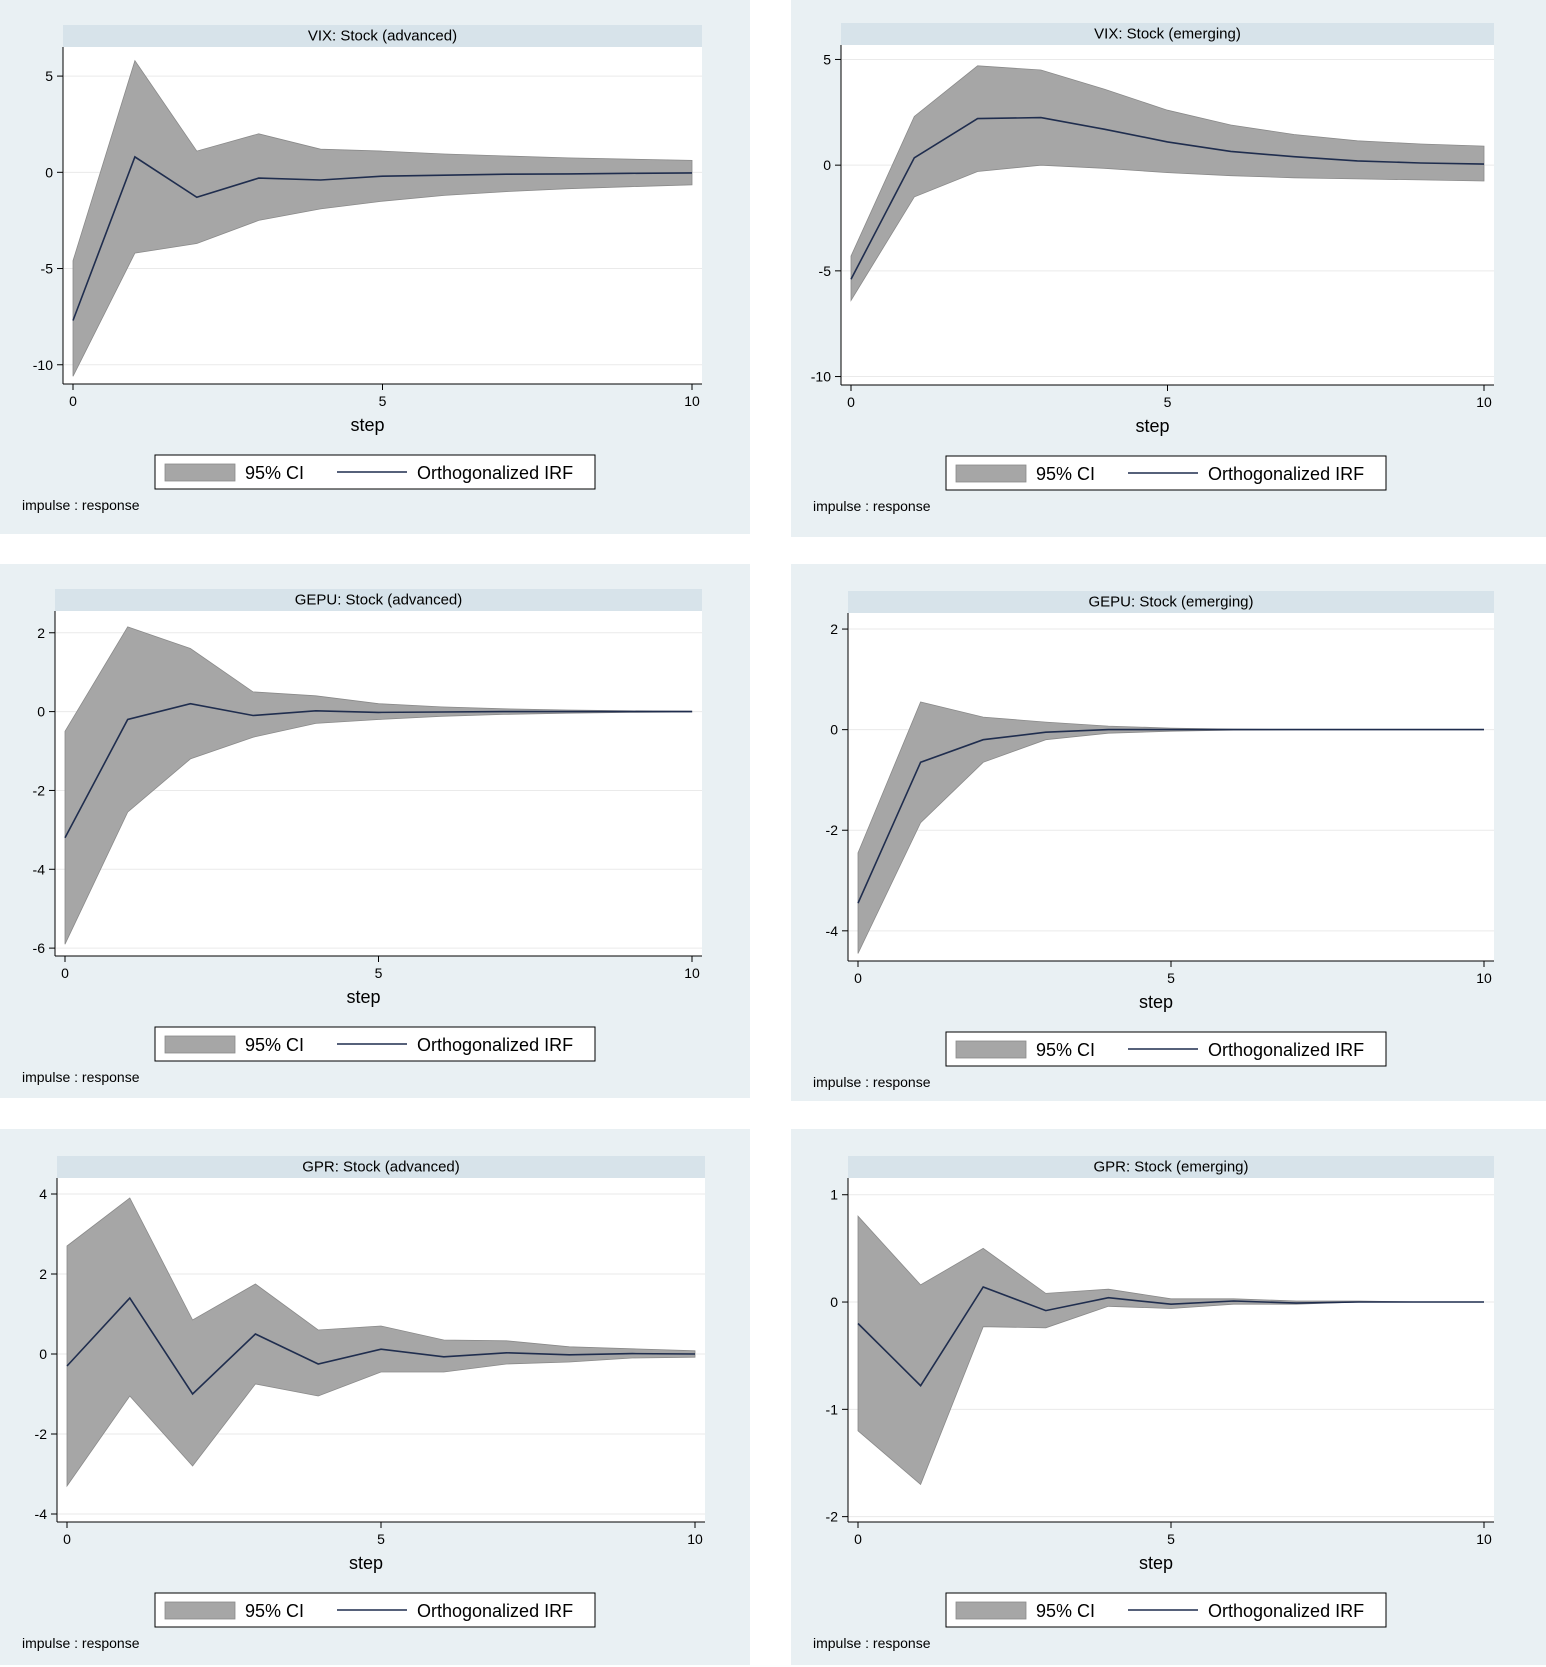  I want to click on chart-title: GEPU: Stock (advanced), so click(379, 600).